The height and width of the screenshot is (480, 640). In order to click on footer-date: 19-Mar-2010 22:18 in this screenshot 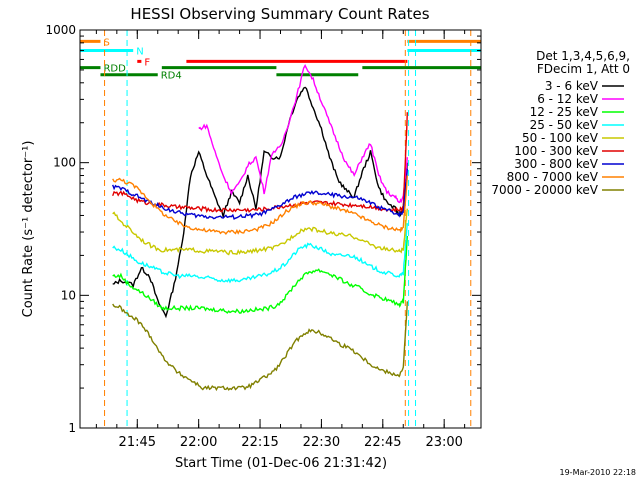, I will do `click(598, 472)`.